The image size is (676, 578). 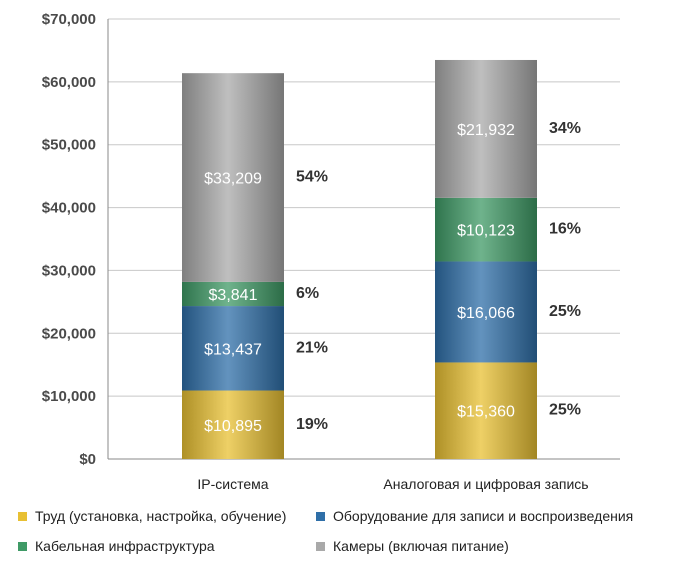 I want to click on value-label-ip-system-cameras: $33,209, so click(x=233, y=179).